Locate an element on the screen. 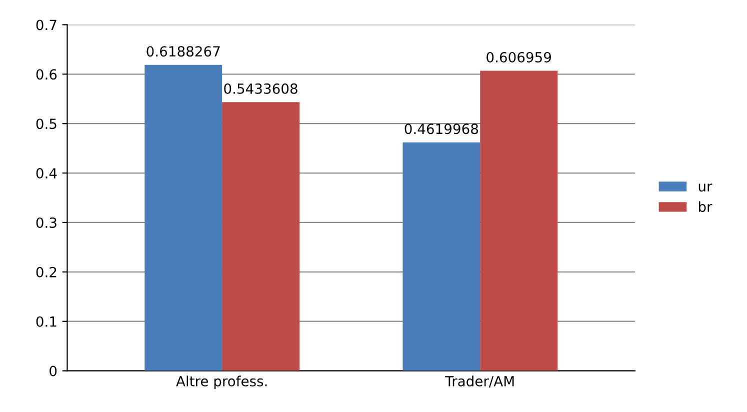  y-tick-label: 0.5 is located at coordinates (46, 124).